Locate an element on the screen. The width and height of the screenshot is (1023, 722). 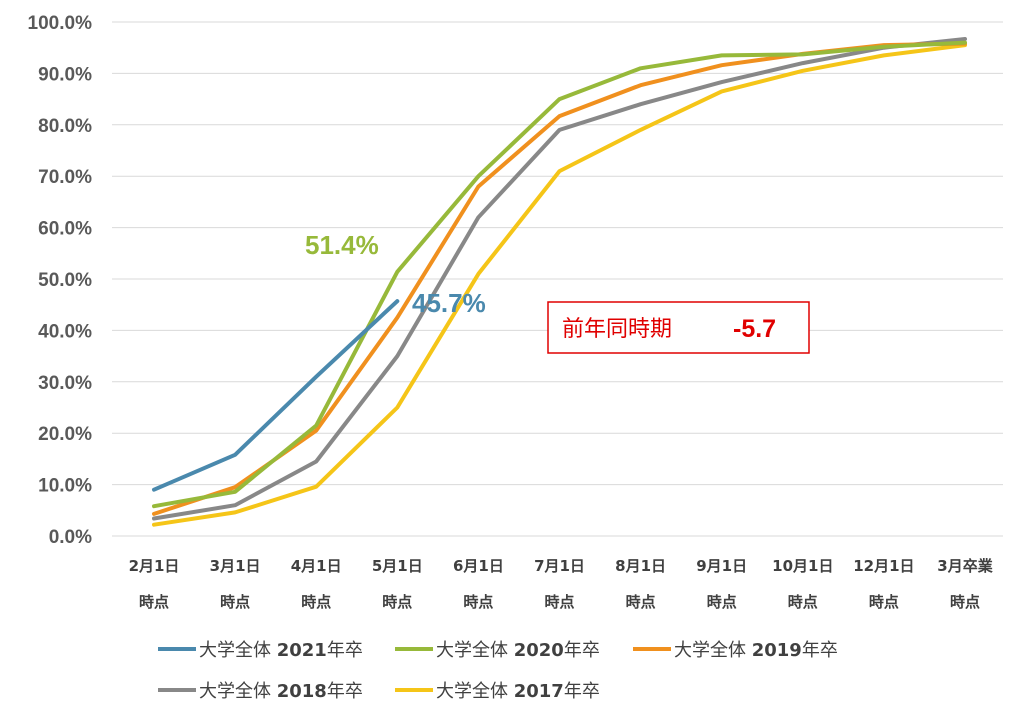
y-tick-label: 30.0% is located at coordinates (65, 383).